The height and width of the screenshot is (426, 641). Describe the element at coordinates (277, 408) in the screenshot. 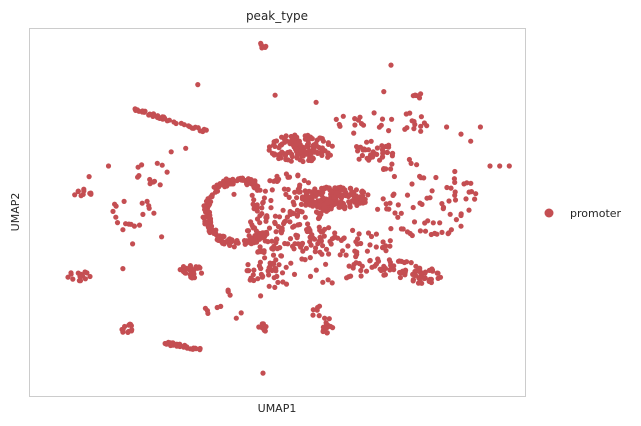

I see `x-axis-label: UMAP1` at that location.